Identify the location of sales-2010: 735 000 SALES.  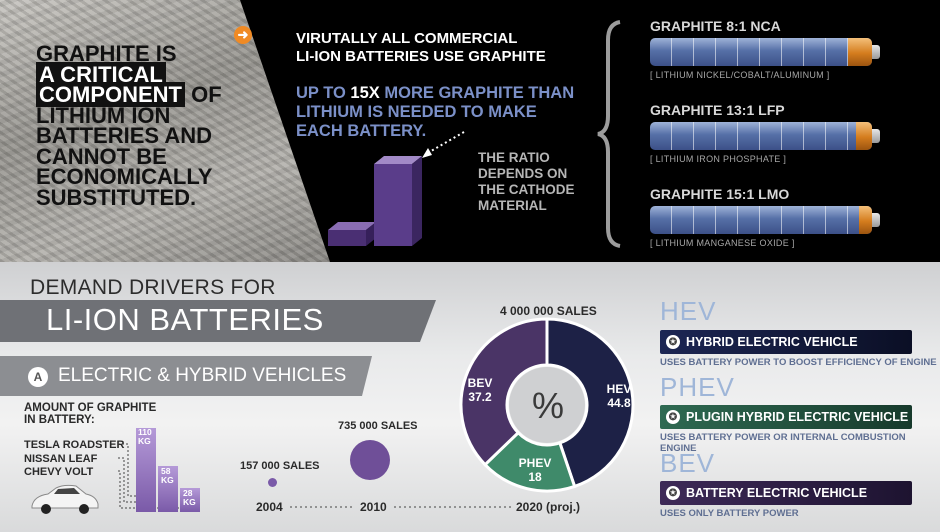
(378, 426).